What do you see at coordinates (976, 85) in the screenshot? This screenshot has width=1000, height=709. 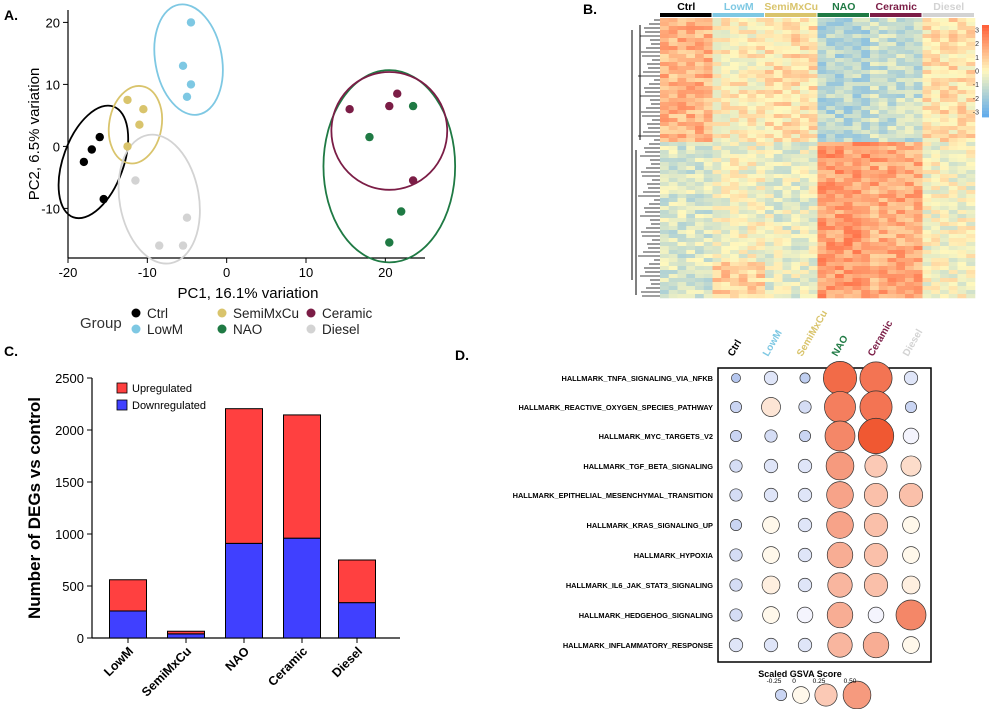 I see `heatmap-scale-tick: -1` at bounding box center [976, 85].